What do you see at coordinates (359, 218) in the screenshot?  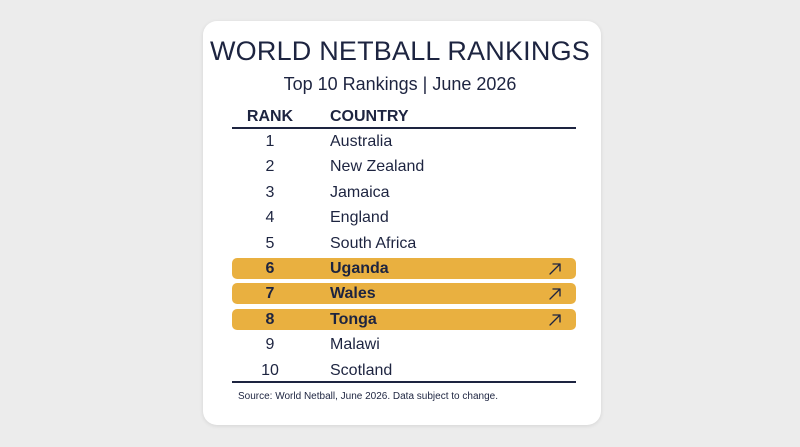 I see `country-cell: England` at bounding box center [359, 218].